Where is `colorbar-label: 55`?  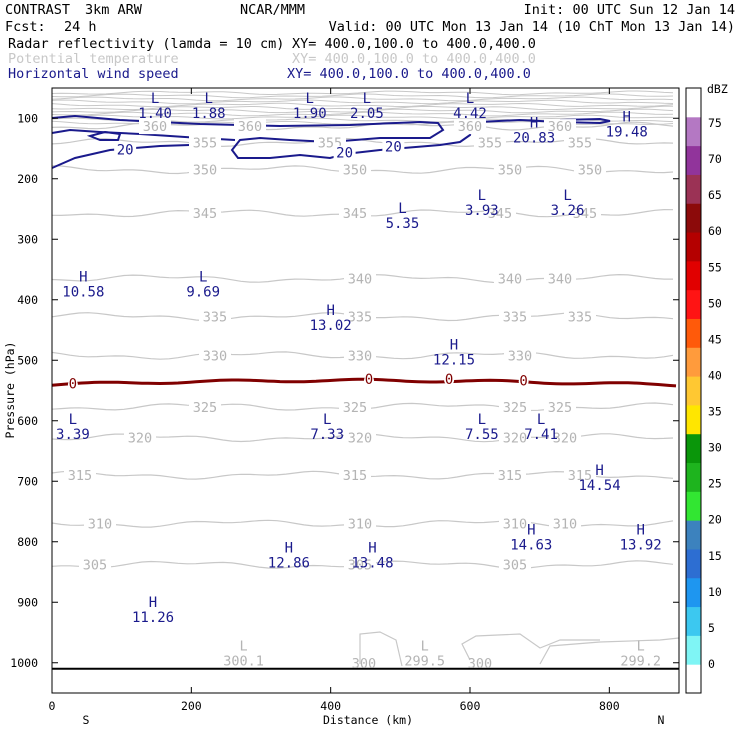 colorbar-label: 55 is located at coordinates (715, 267).